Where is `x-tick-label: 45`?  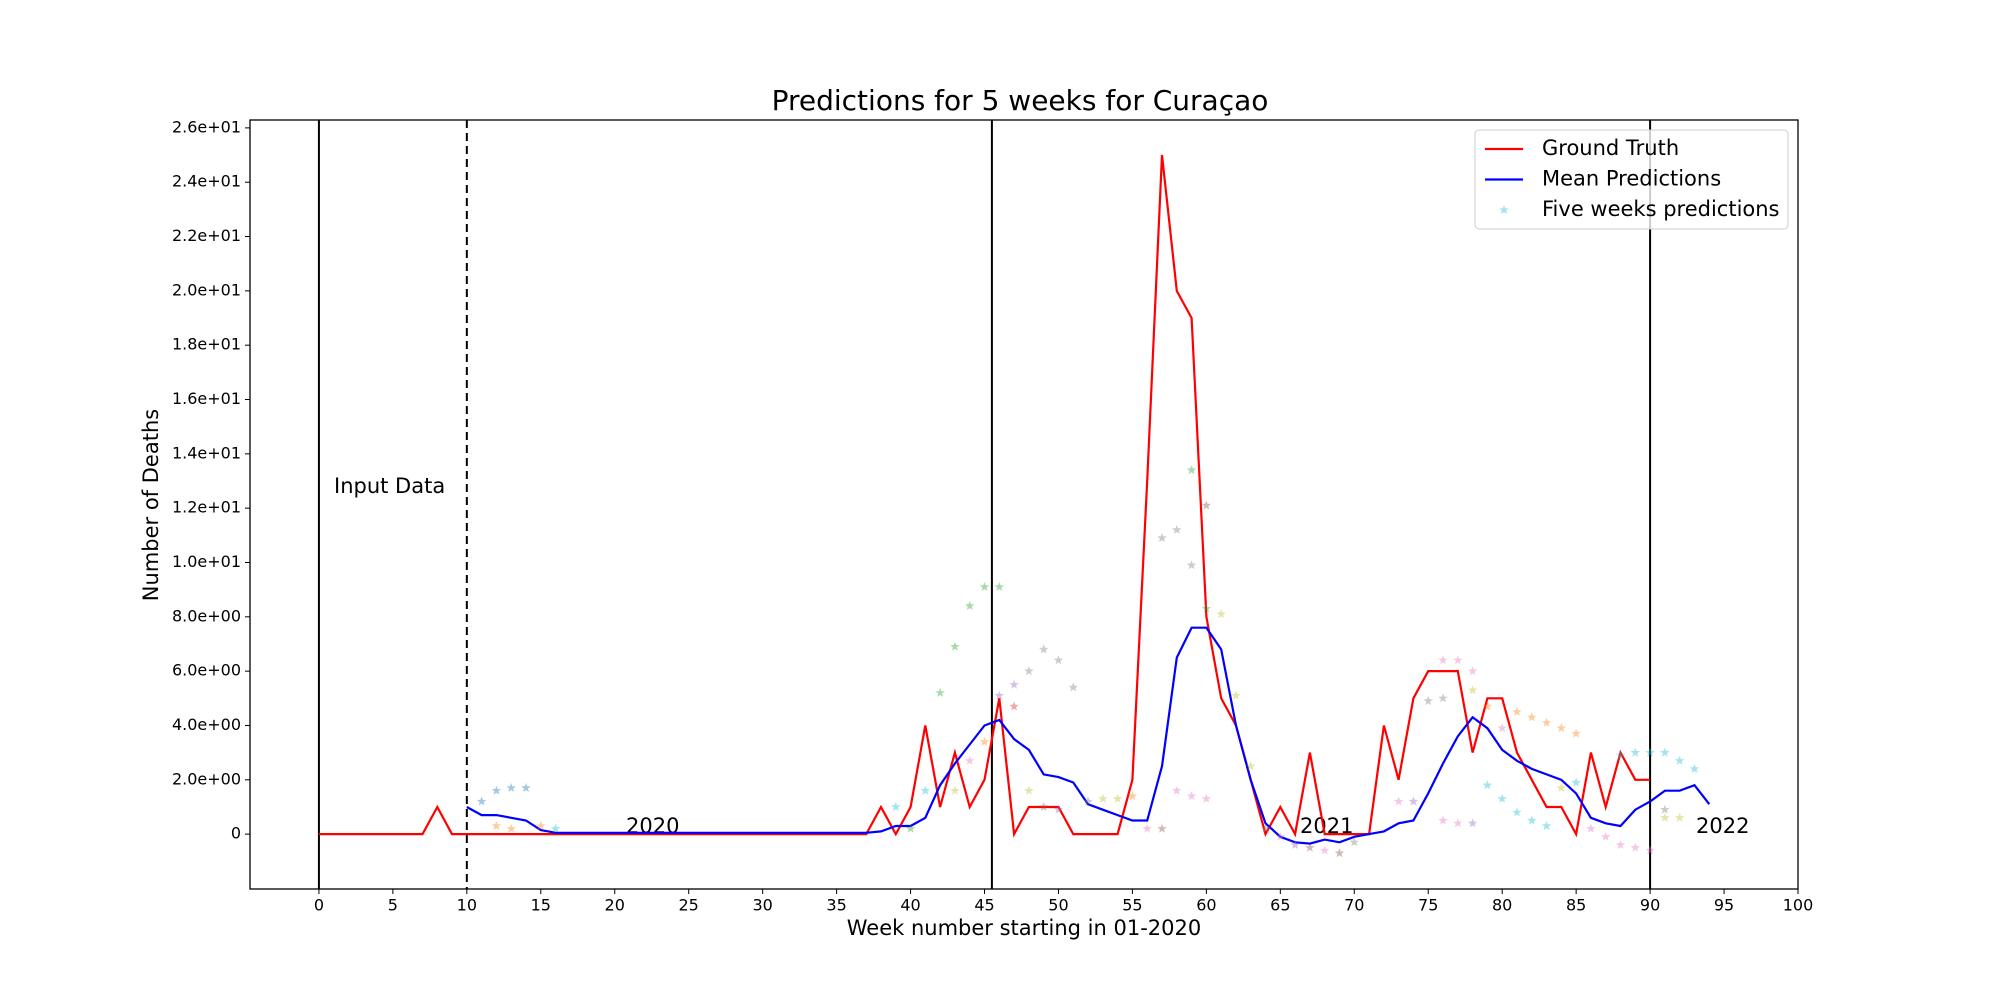
x-tick-label: 45 is located at coordinates (984, 905).